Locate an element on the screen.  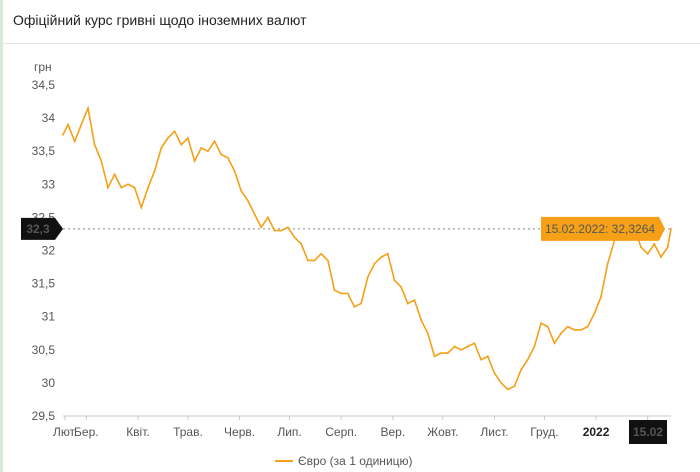
x-tick-label: Серп. is located at coordinates (341, 432).